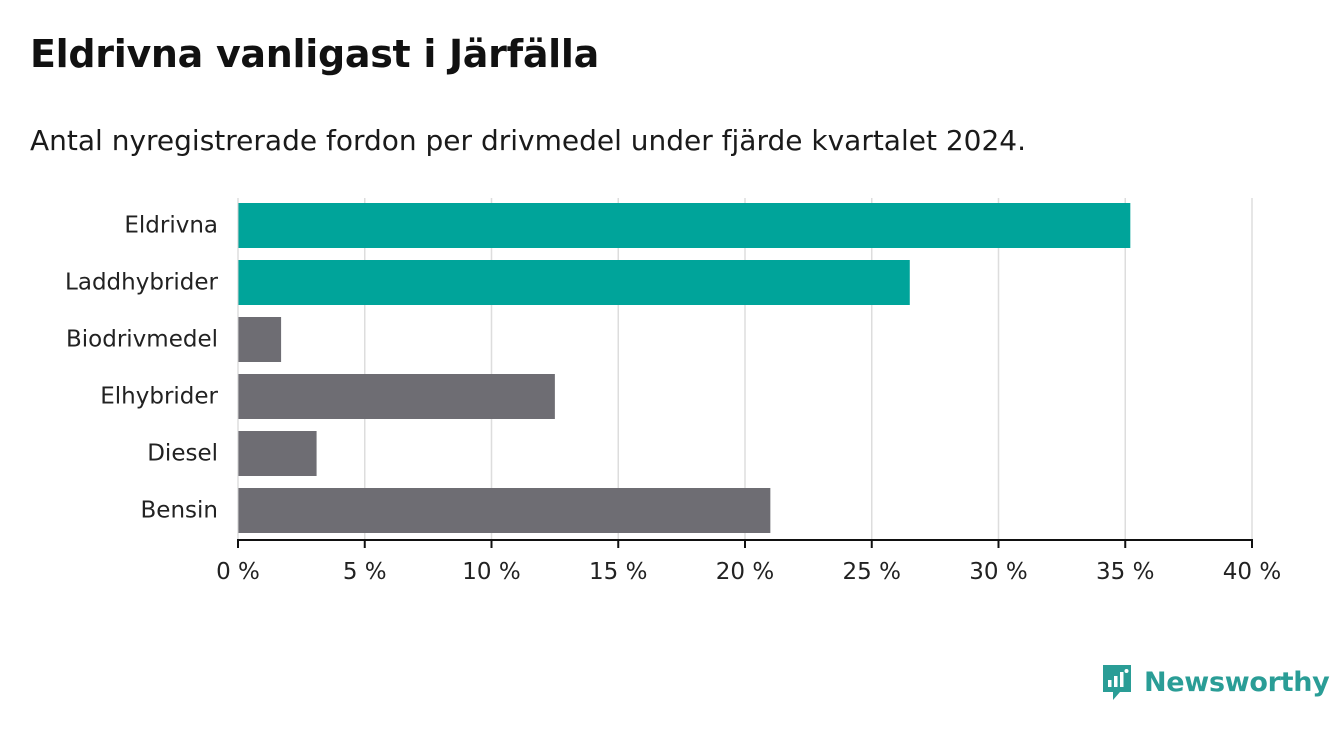  What do you see at coordinates (171, 226) in the screenshot?
I see `category-label: Eldrivna` at bounding box center [171, 226].